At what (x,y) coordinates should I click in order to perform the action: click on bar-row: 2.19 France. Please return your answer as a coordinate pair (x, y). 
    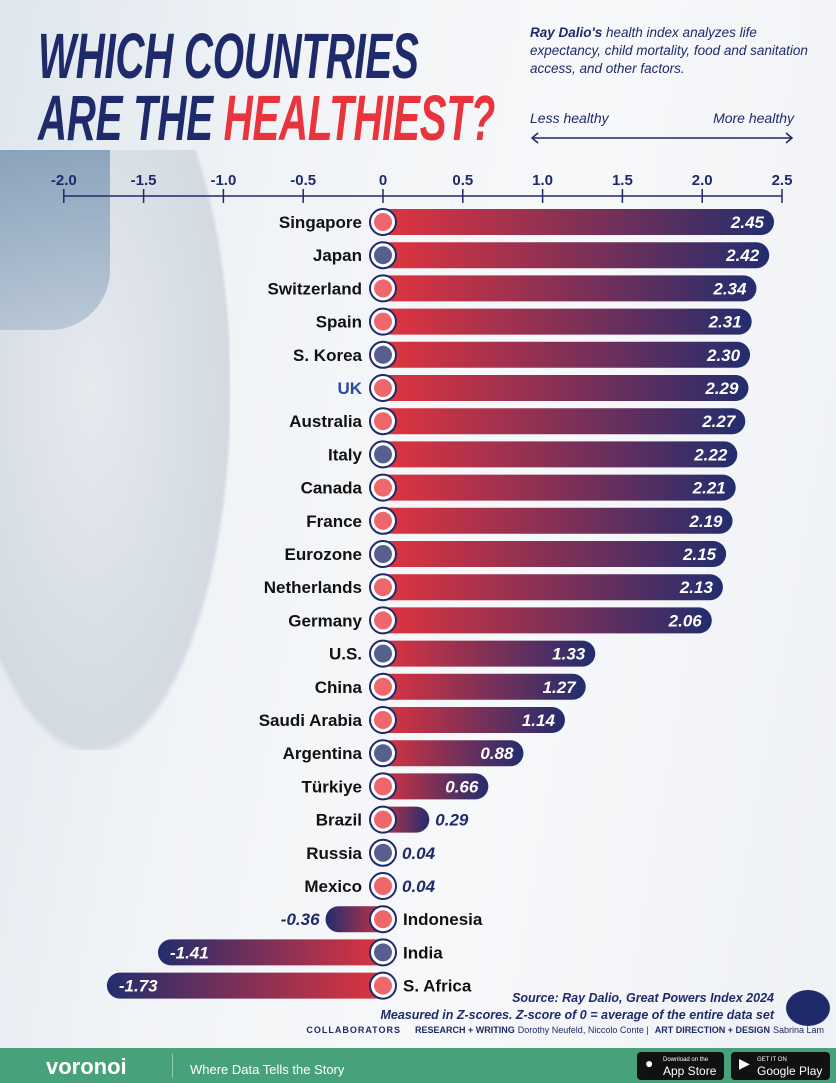
    Looking at the image, I should click on (519, 520).